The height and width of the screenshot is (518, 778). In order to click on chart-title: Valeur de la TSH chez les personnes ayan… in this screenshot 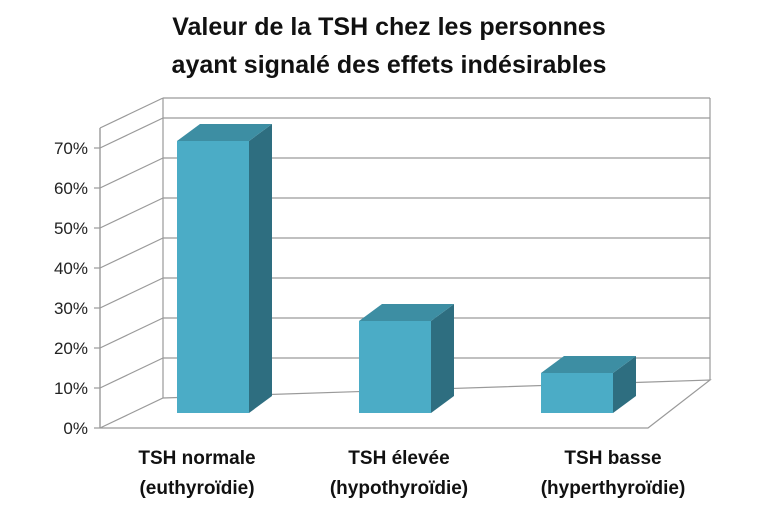, I will do `click(389, 46)`.